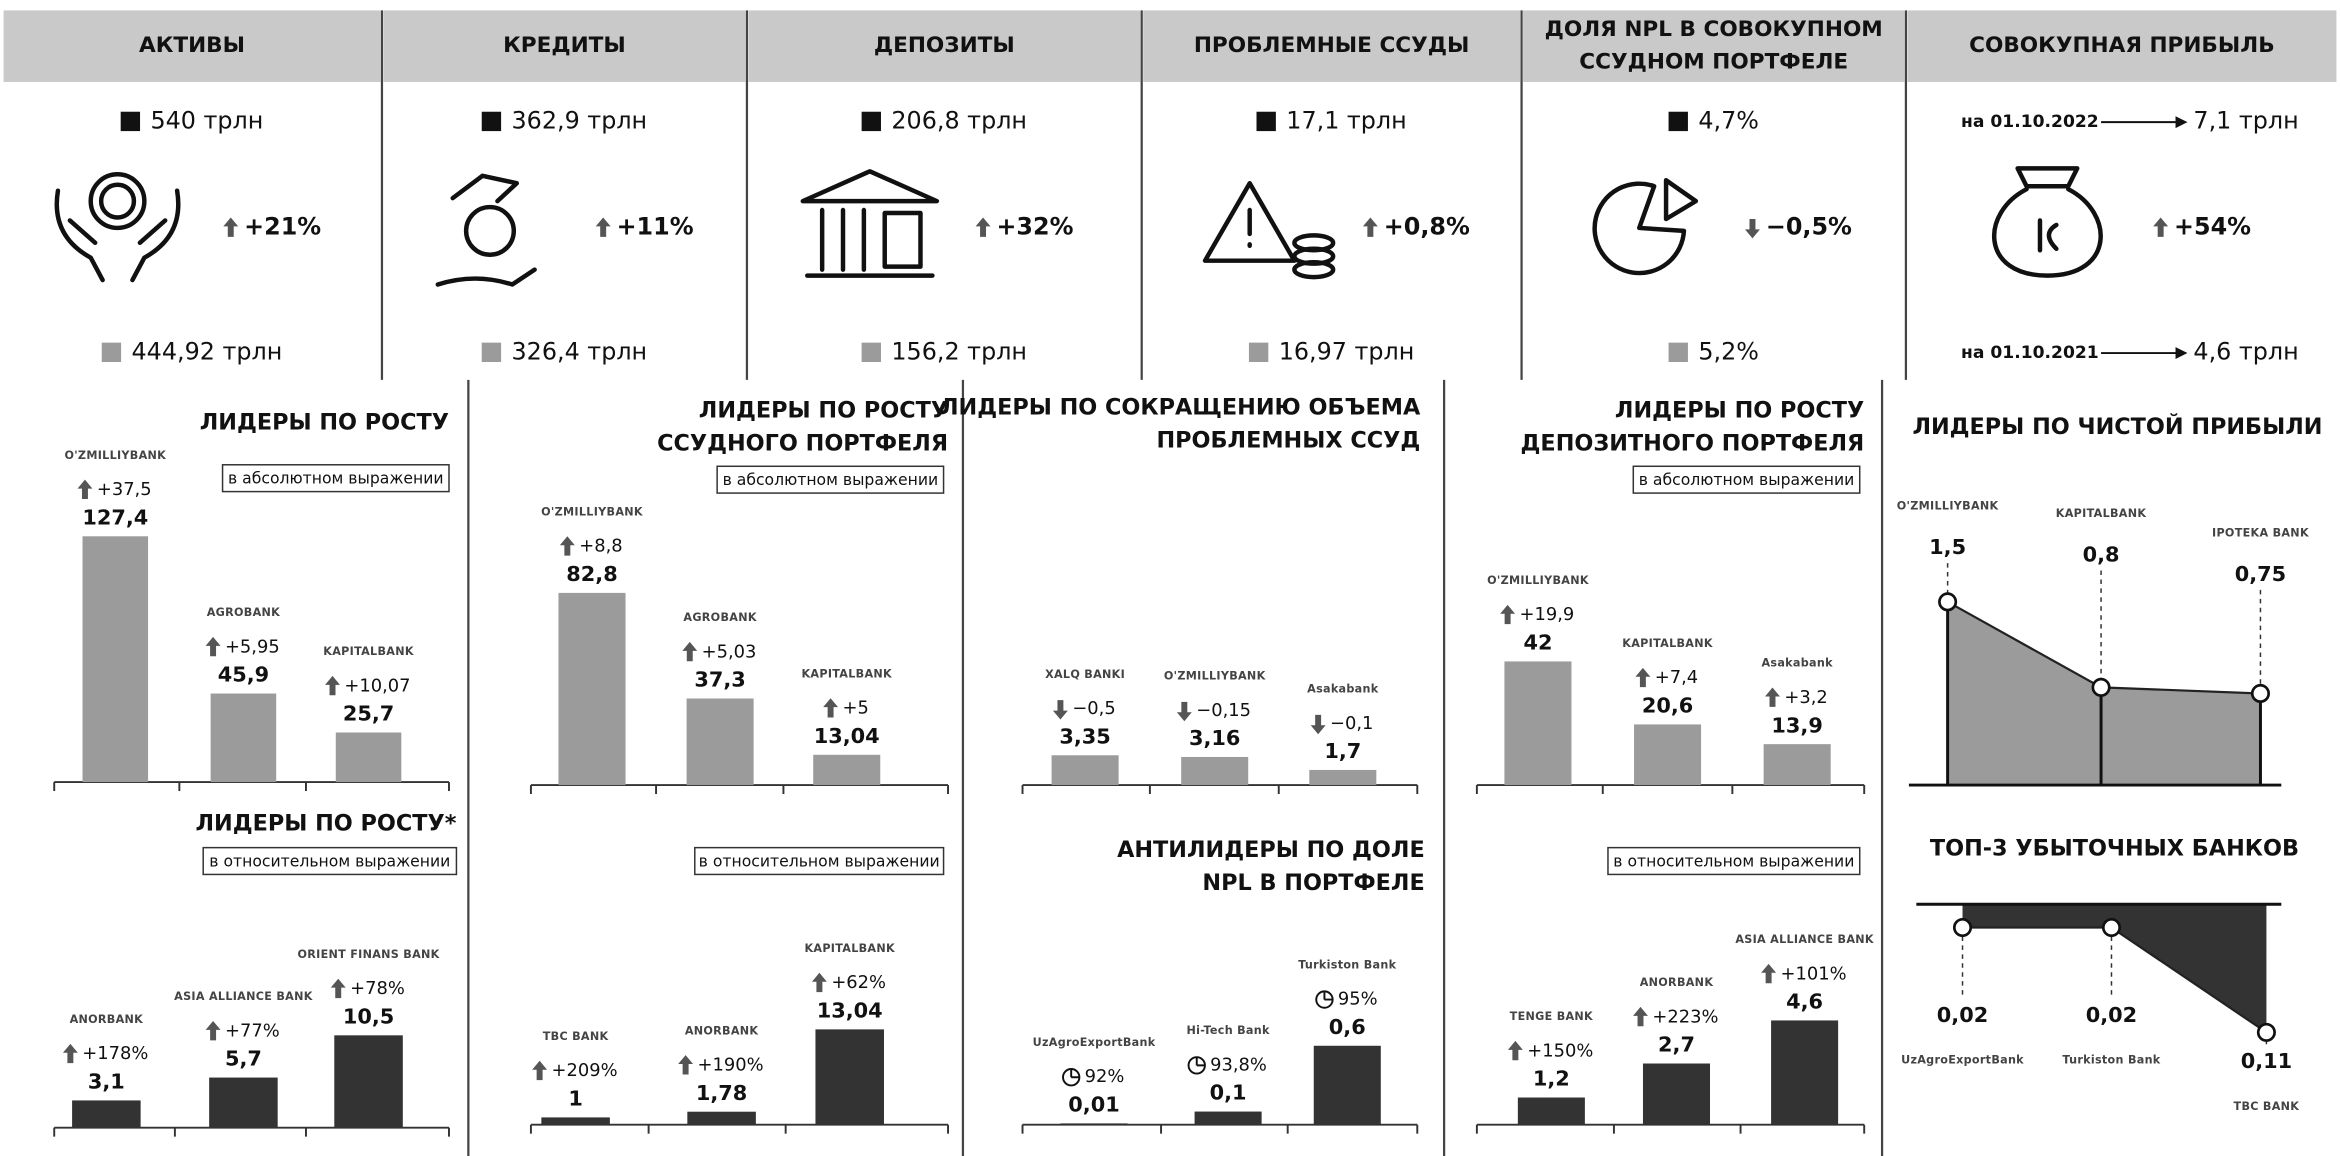 This screenshot has width=2340, height=1156. What do you see at coordinates (1728, 121) in the screenshot?
I see `current-value: 4,7%` at bounding box center [1728, 121].